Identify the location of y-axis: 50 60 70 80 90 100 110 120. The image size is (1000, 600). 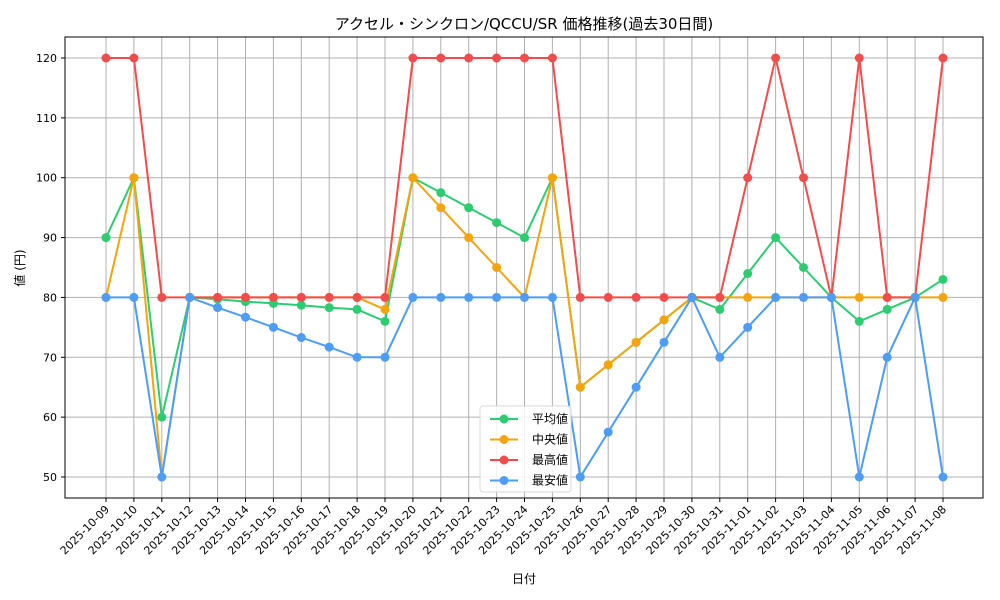
(50, 268).